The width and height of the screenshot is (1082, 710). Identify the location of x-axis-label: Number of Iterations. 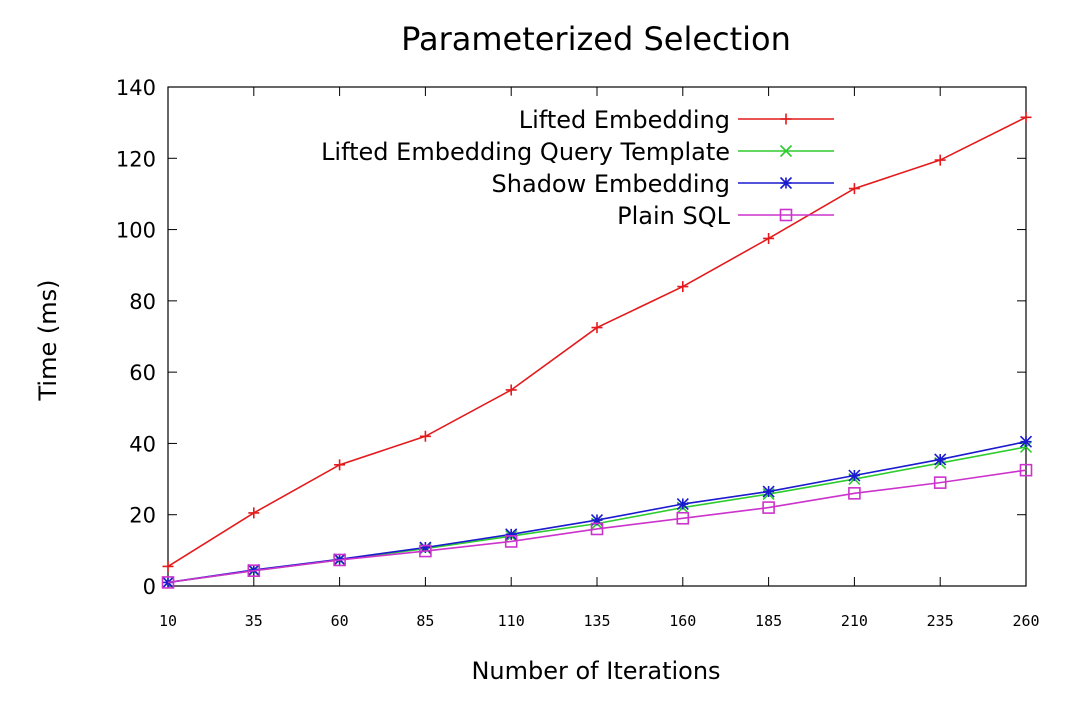
(595, 671).